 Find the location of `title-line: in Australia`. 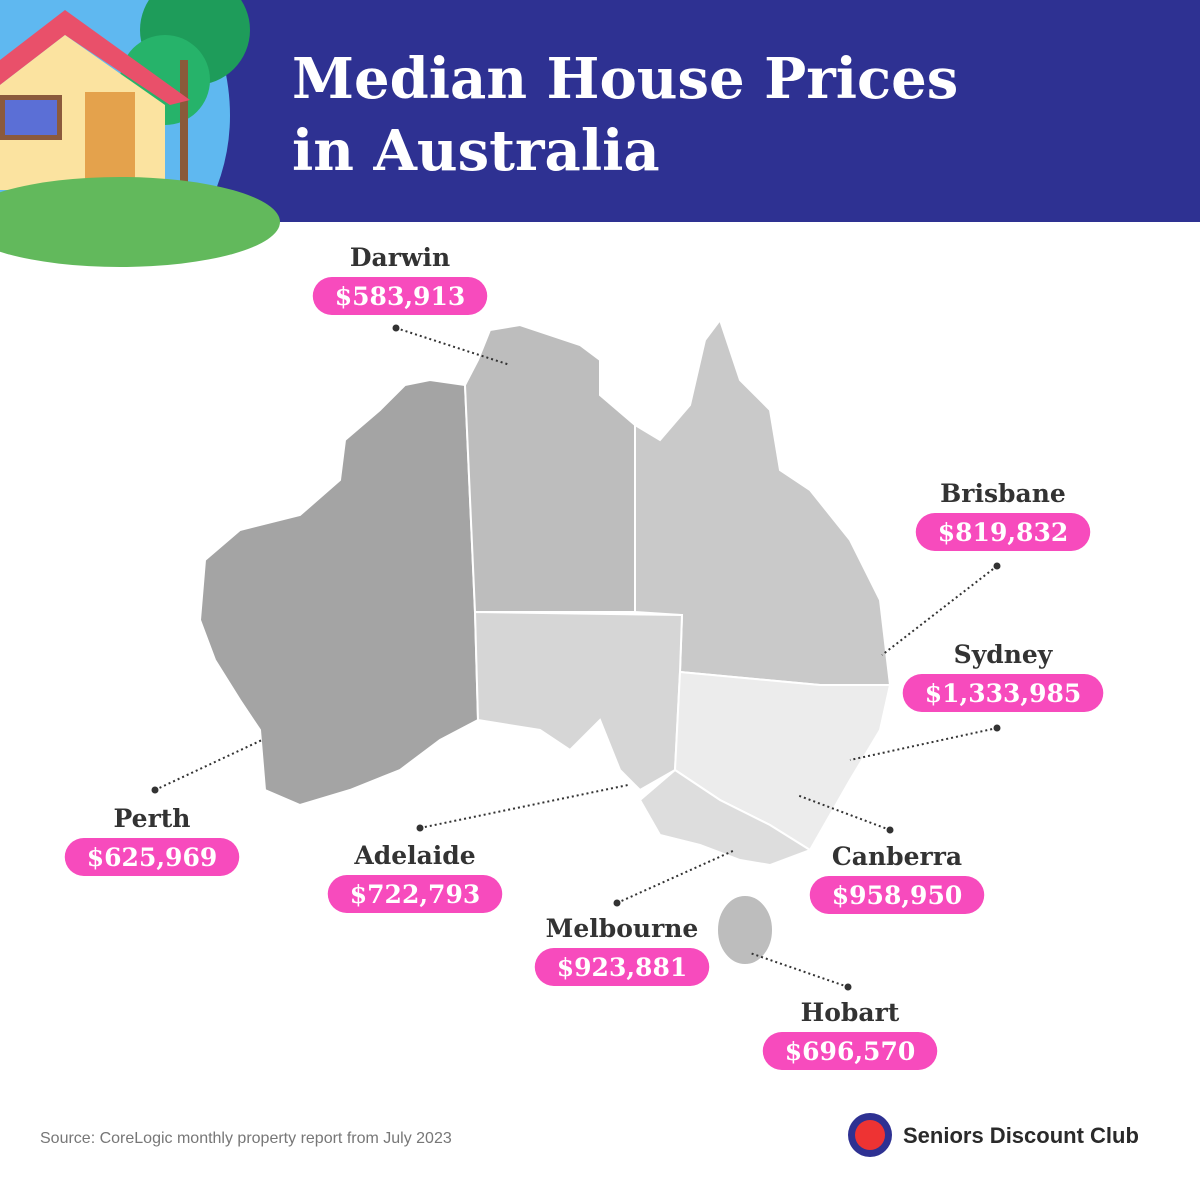

title-line: in Australia is located at coordinates (476, 151).